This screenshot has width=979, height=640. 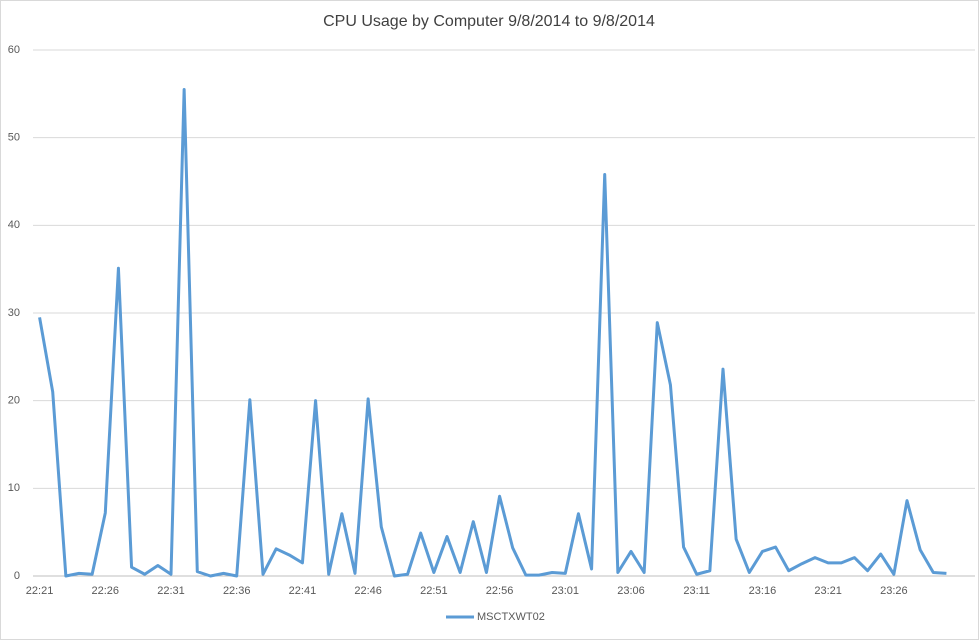 I want to click on y-tick-label: 30, so click(x=14, y=313).